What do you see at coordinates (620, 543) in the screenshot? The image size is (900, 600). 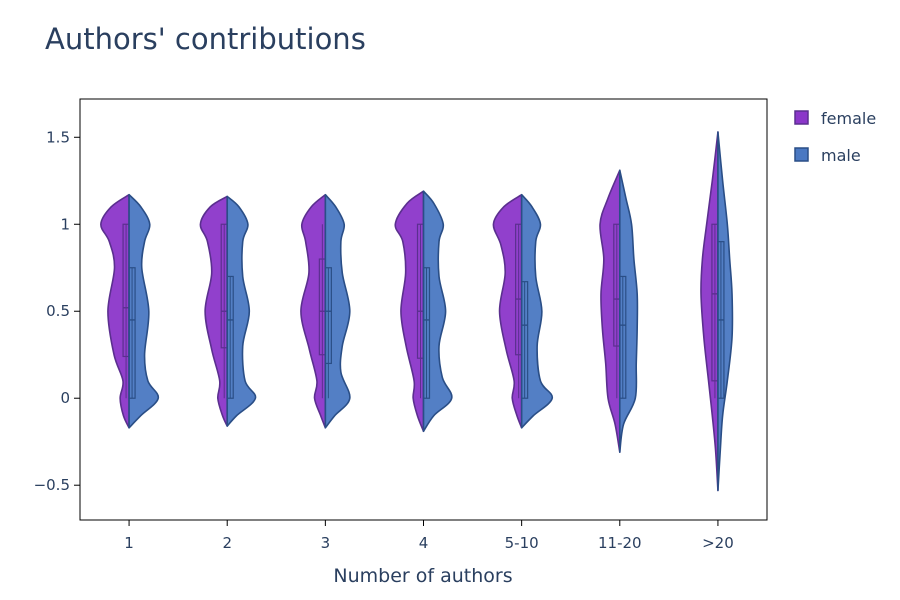 I see `x-tick-label: 11-20` at bounding box center [620, 543].